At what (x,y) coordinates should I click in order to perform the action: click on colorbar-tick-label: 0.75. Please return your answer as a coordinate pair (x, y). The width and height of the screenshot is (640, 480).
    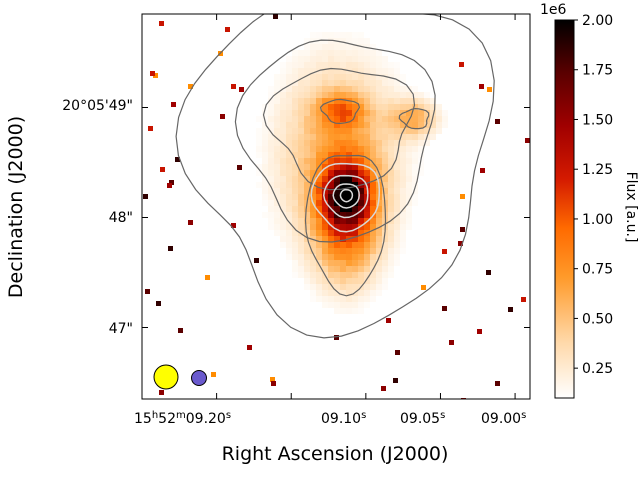
    Looking at the image, I should click on (597, 270).